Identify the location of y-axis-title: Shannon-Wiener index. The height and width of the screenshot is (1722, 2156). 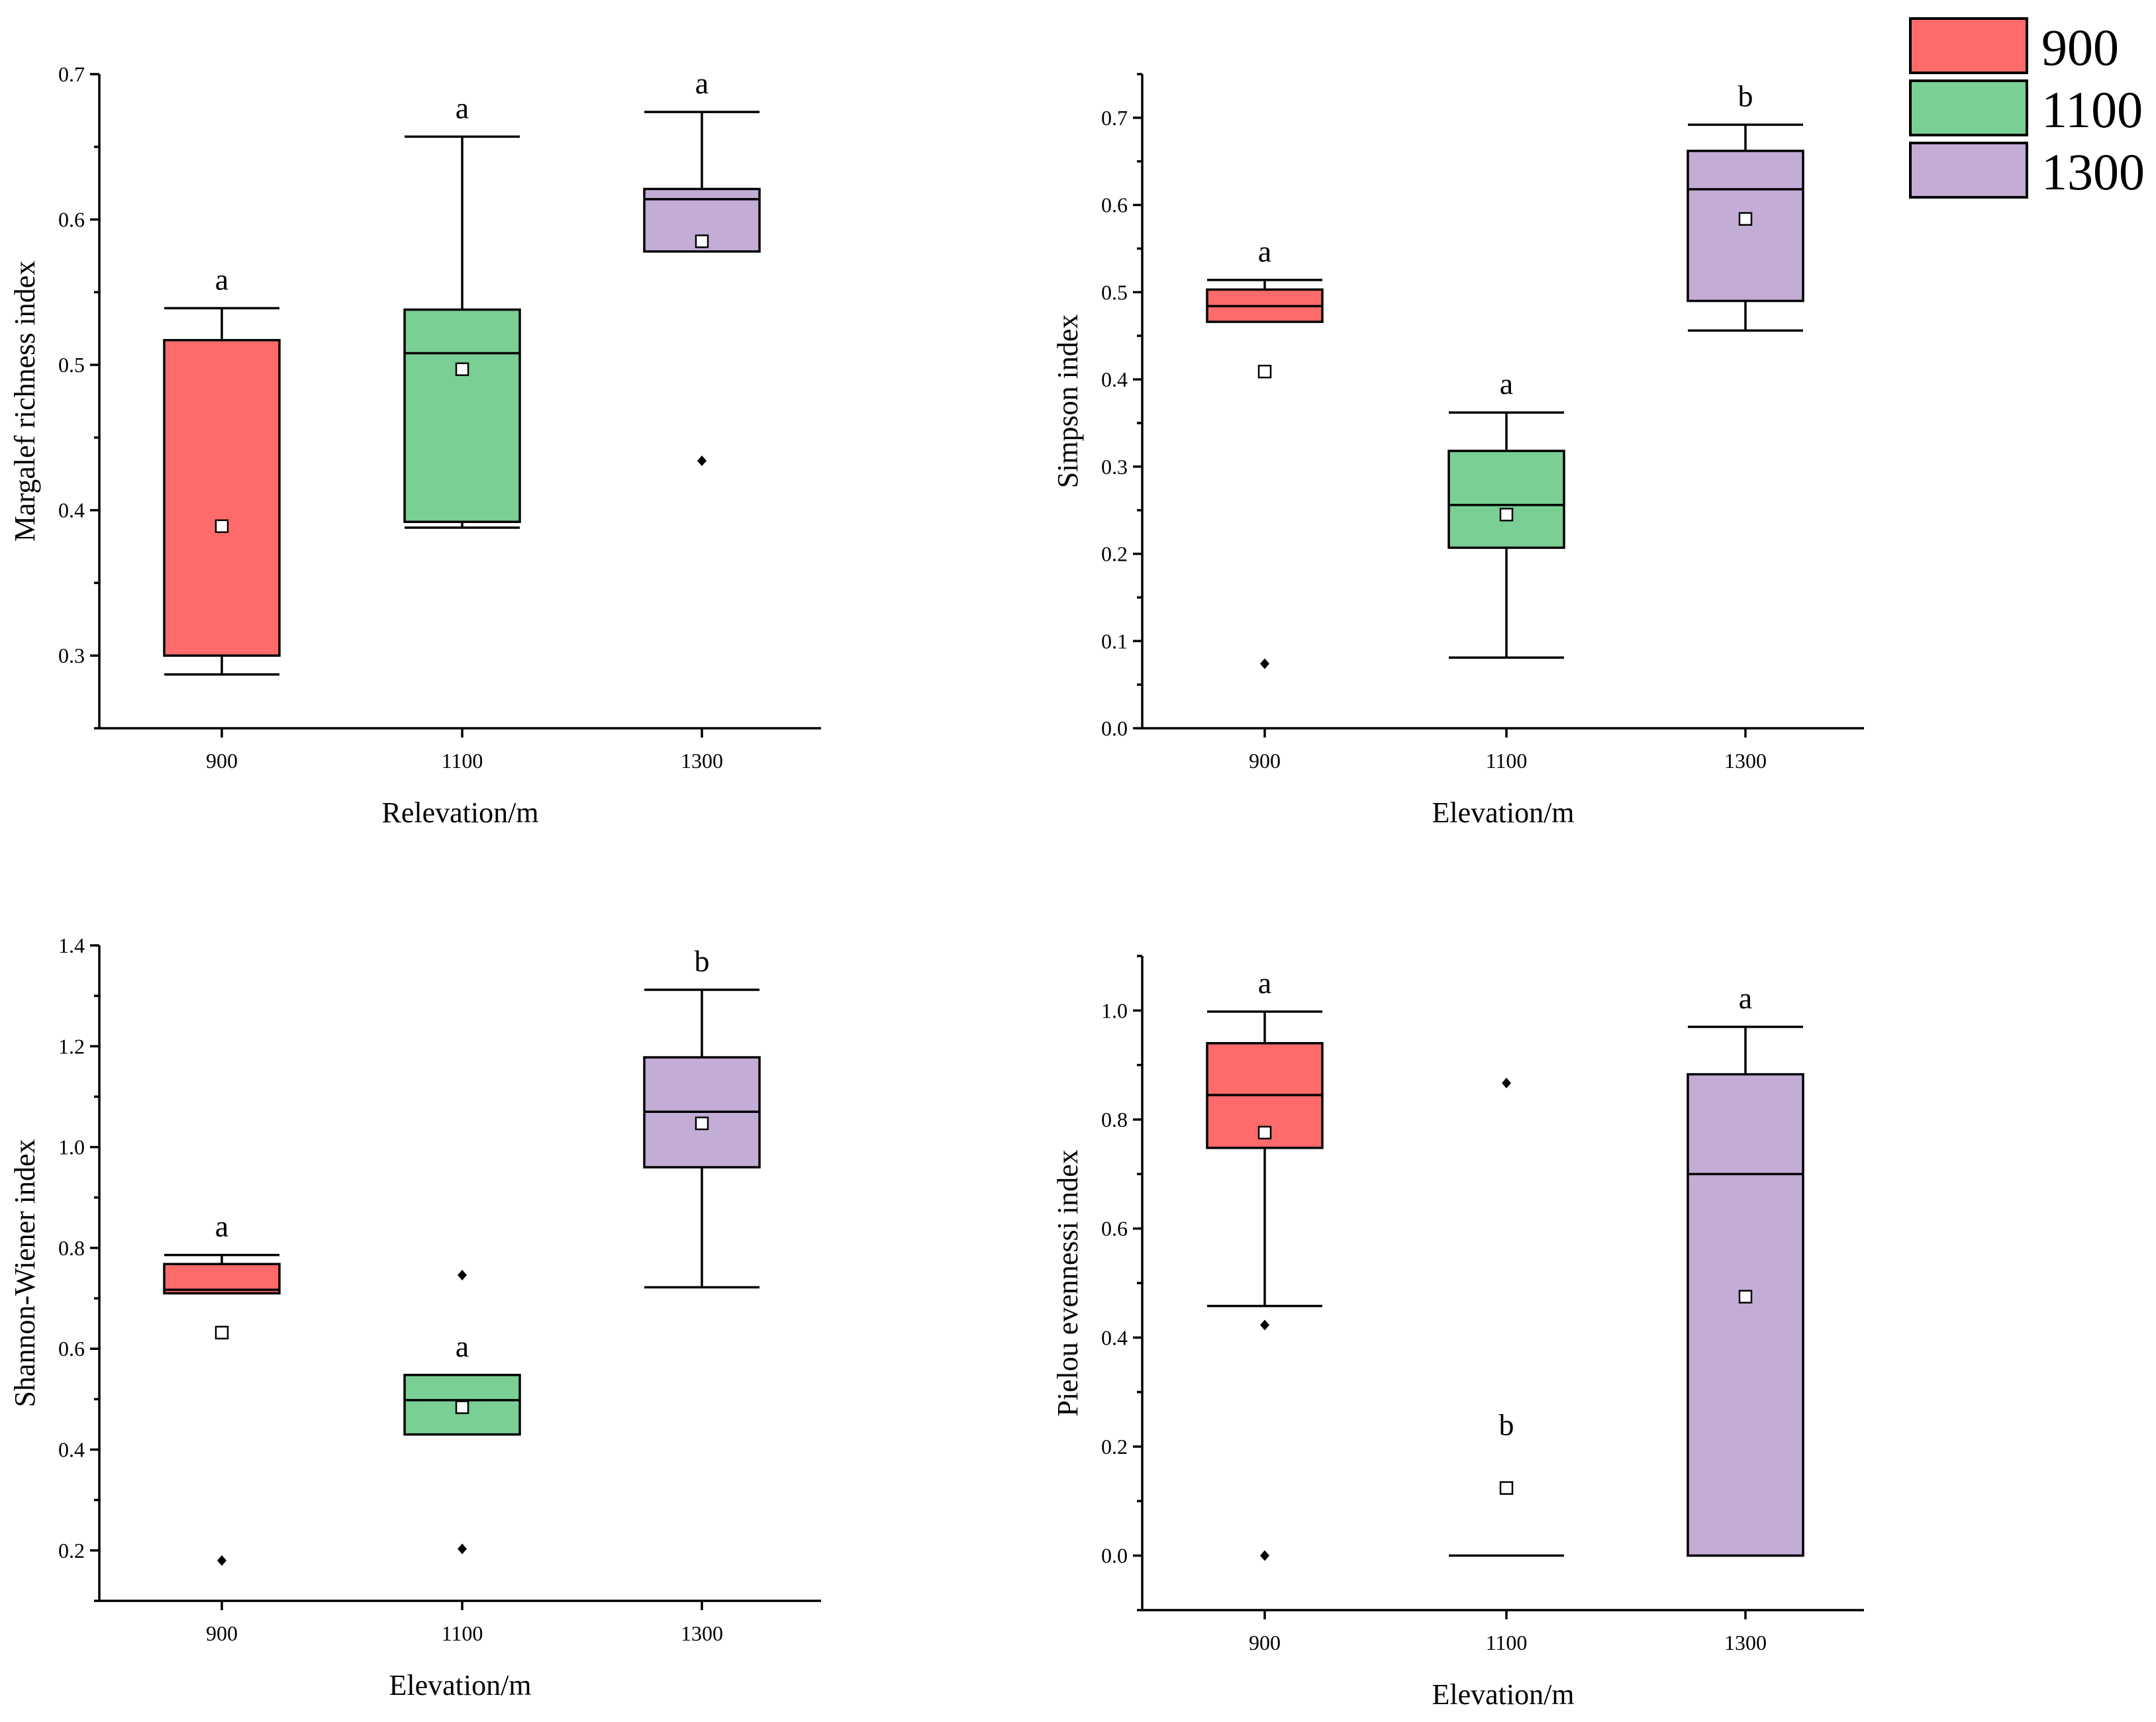
(25, 1273).